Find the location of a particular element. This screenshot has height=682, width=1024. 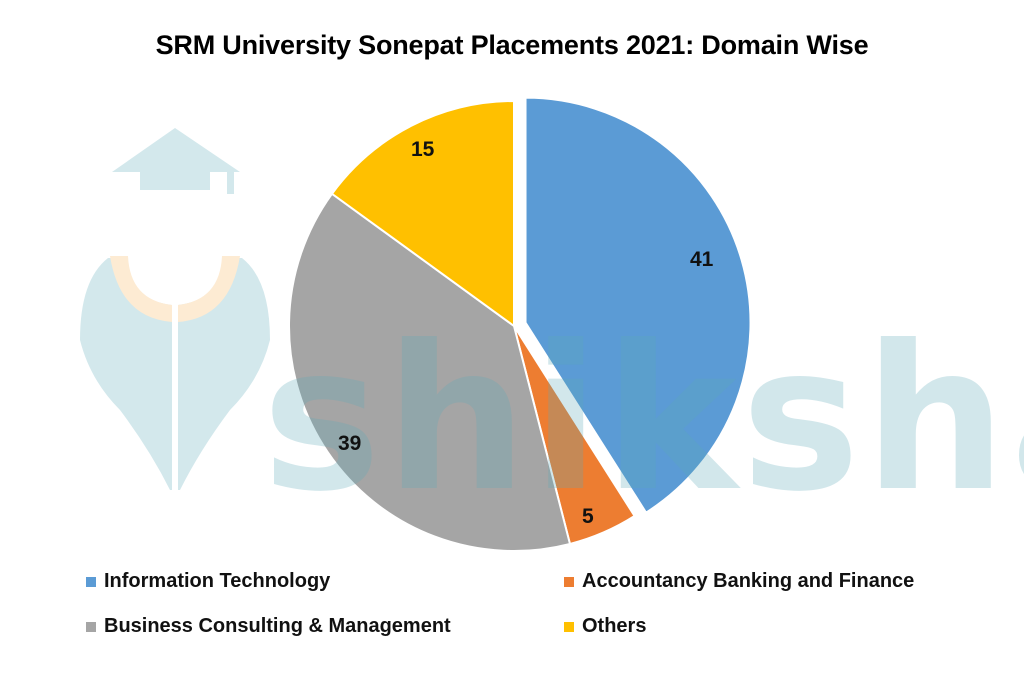

pie-slice-others is located at coordinates (422, 213).